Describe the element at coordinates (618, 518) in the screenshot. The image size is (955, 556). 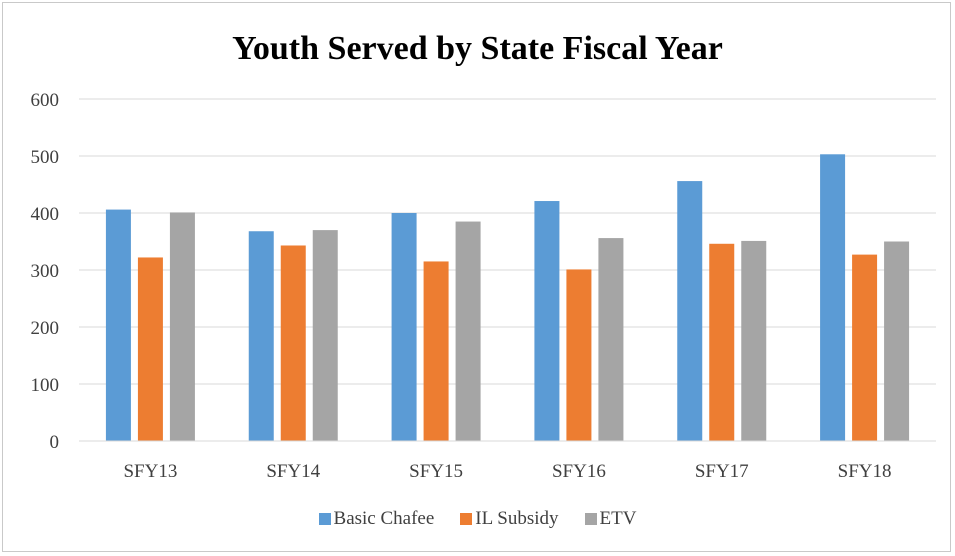
I see `legend-label-etv: ETV` at that location.